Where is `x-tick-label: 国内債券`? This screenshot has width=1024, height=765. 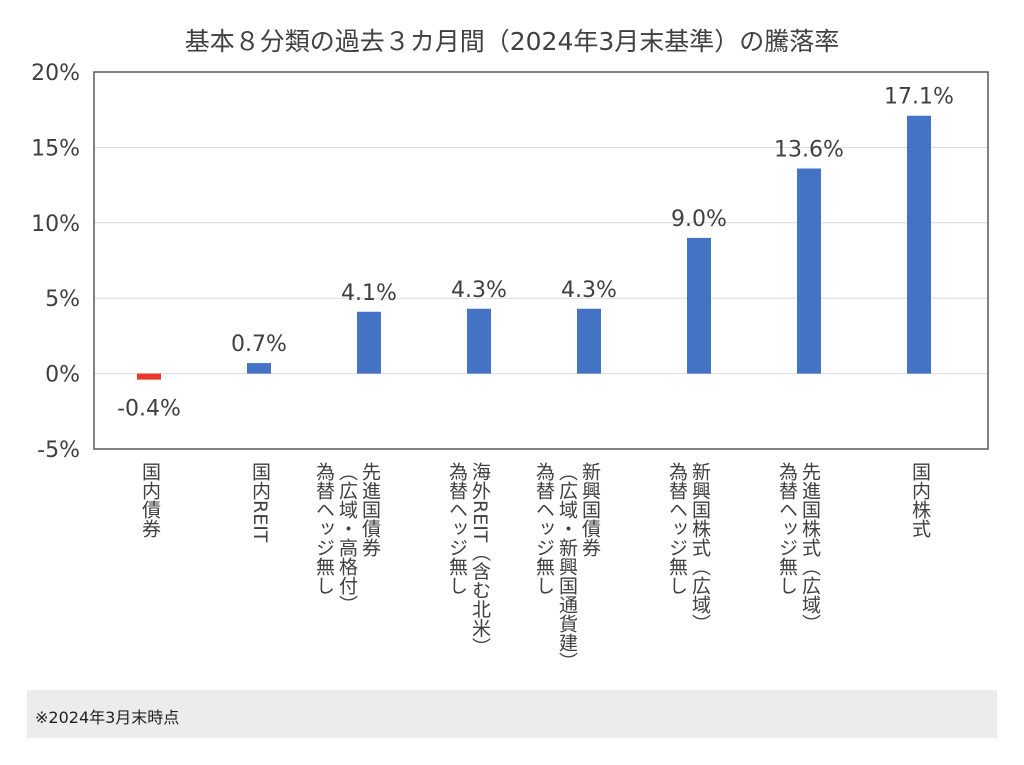 x-tick-label: 国内債券 is located at coordinates (150, 500).